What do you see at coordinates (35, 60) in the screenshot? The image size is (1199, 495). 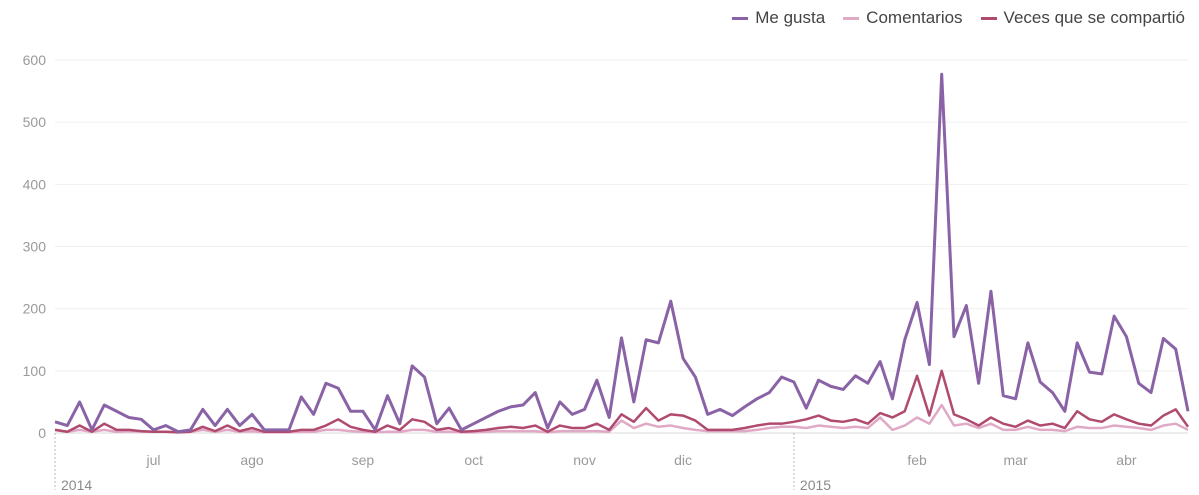 I see `y-tick-label: 600` at bounding box center [35, 60].